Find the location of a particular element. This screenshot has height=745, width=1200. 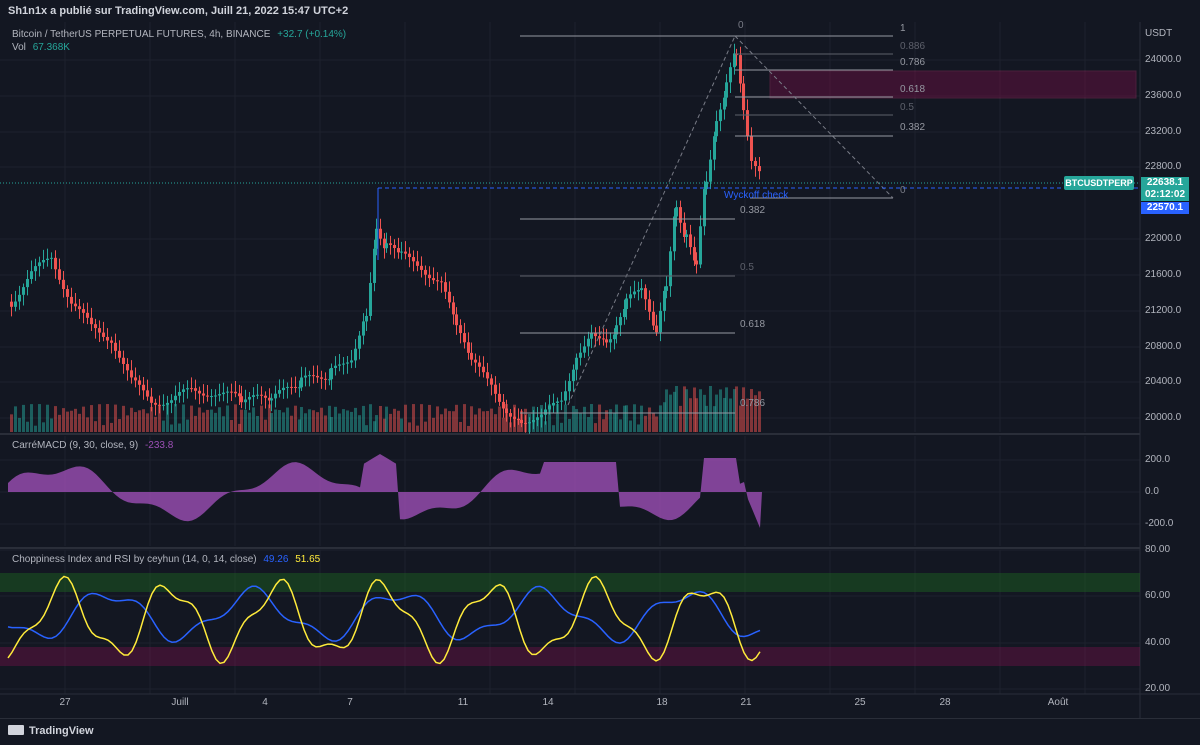

volume-label: Vol is located at coordinates (19, 47).